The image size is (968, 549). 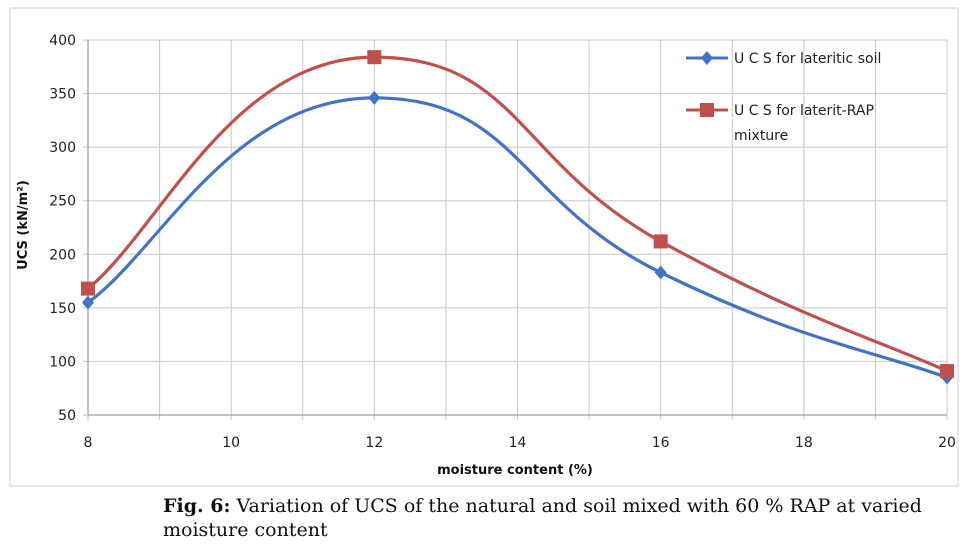 What do you see at coordinates (780, 123) in the screenshot?
I see `legend-entry-2: U C S for laterit-RAP mixture` at bounding box center [780, 123].